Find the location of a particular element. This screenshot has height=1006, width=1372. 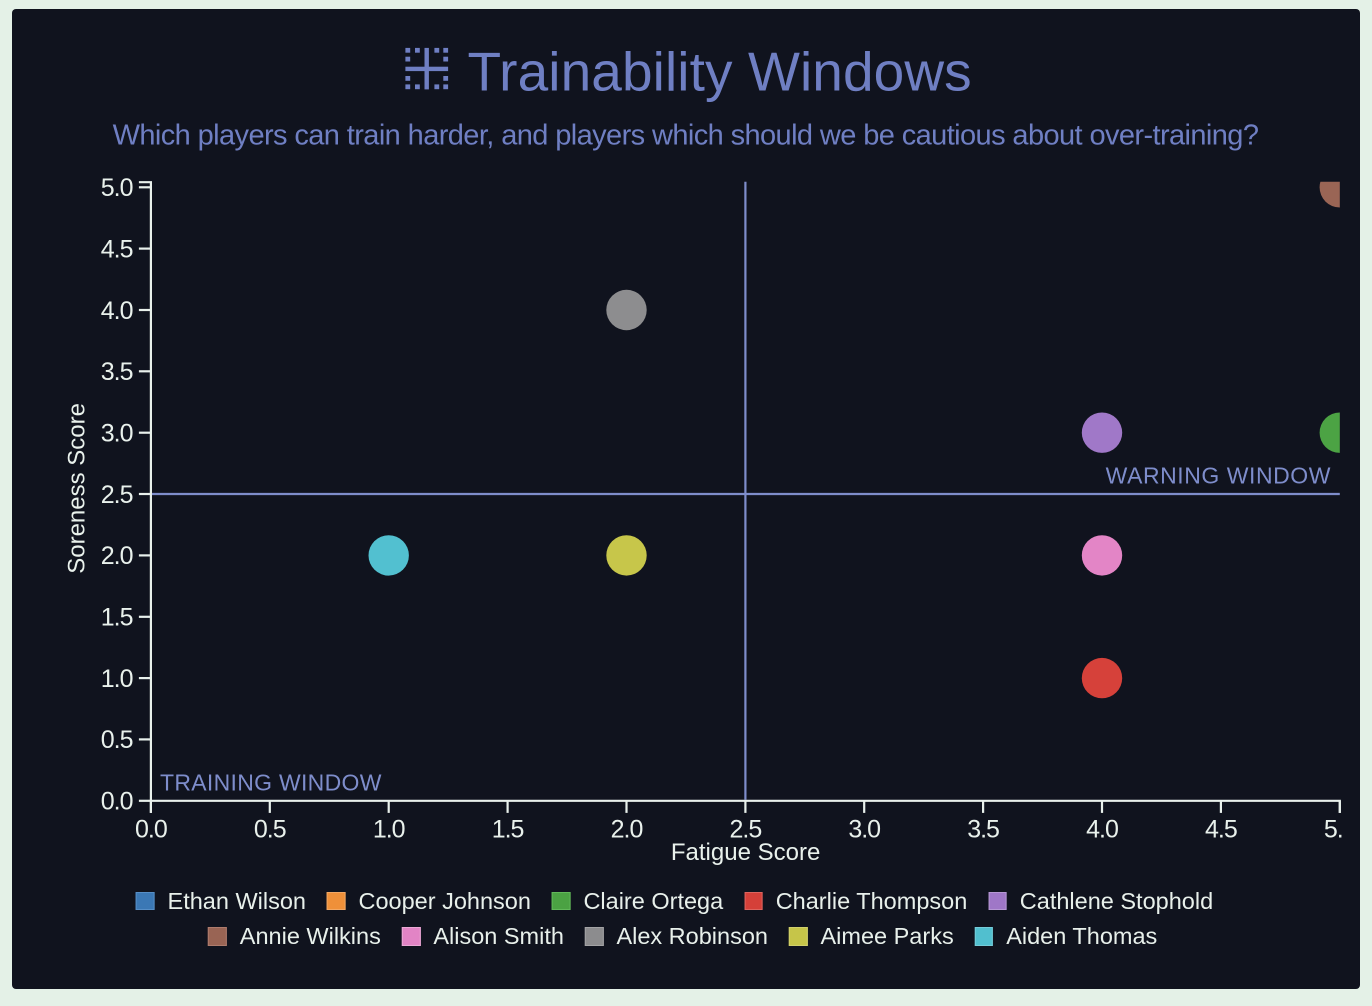

svg-text: Fatigue Score is located at coordinates (745, 852).